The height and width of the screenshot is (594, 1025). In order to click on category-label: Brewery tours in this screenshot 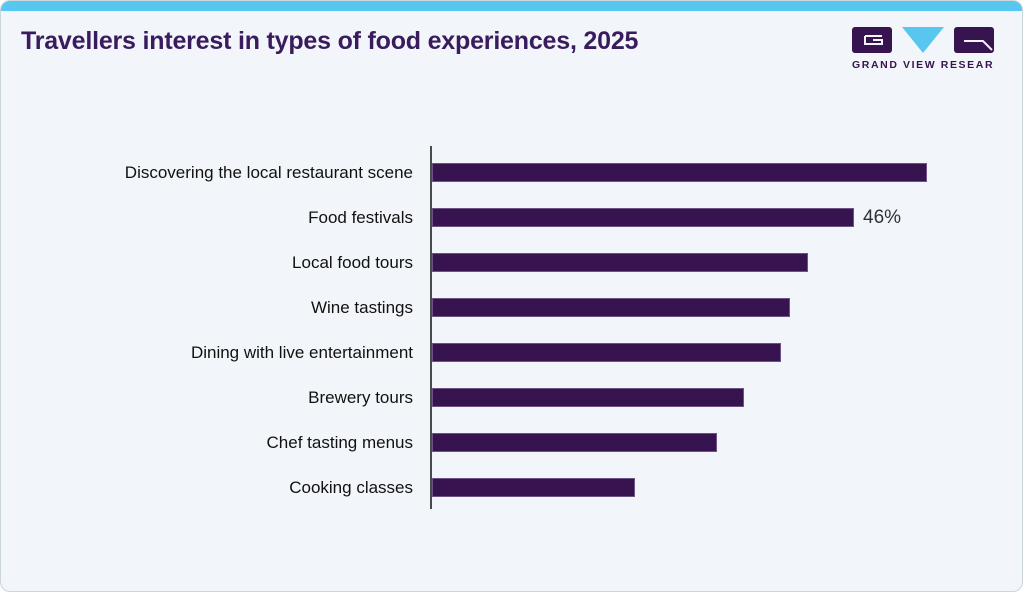, I will do `click(360, 397)`.